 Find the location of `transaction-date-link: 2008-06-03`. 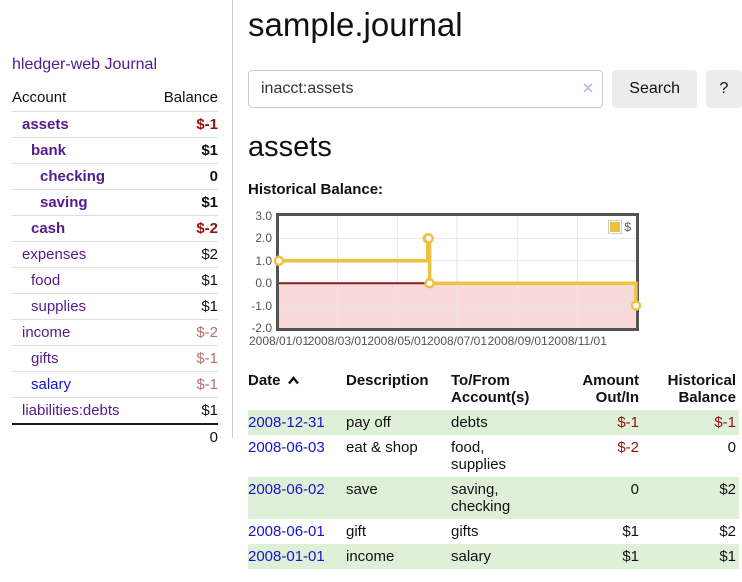

transaction-date-link: 2008-06-03 is located at coordinates (286, 447).